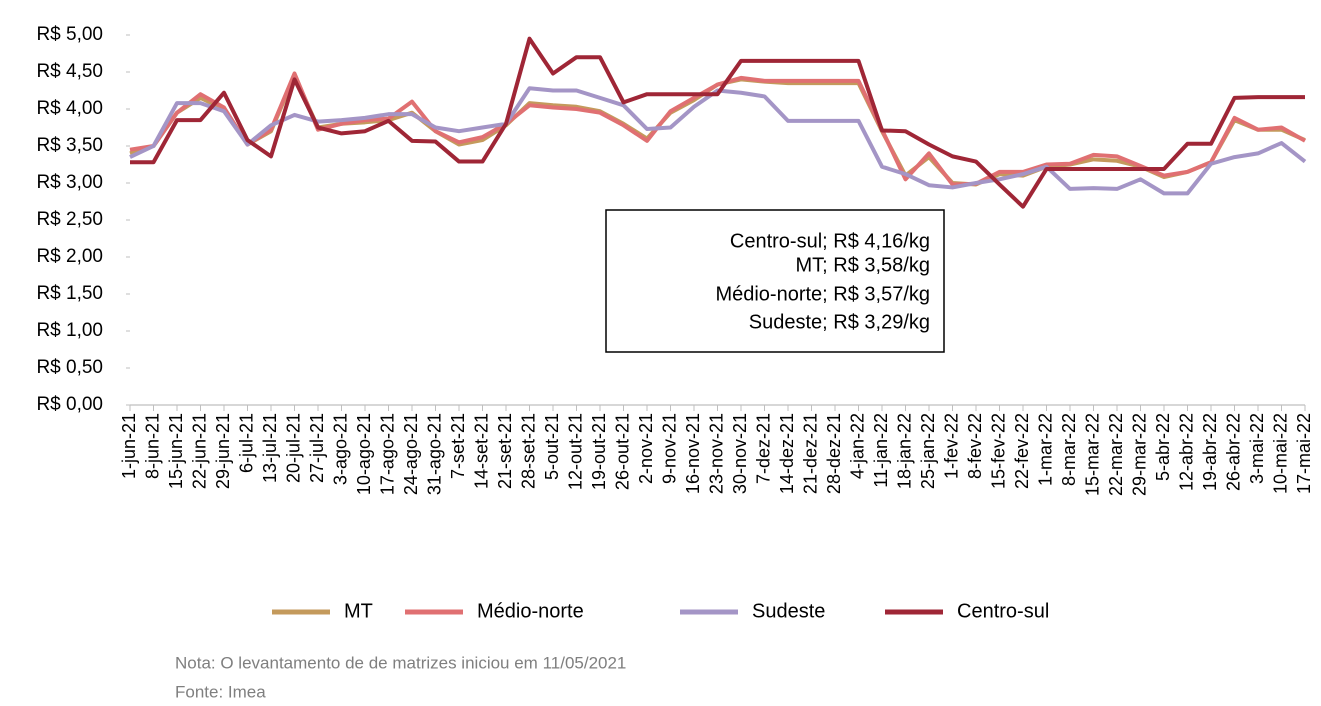 Image resolution: width=1321 pixels, height=706 pixels. Describe the element at coordinates (788, 611) in the screenshot. I see `legend-label: Sudeste` at that location.